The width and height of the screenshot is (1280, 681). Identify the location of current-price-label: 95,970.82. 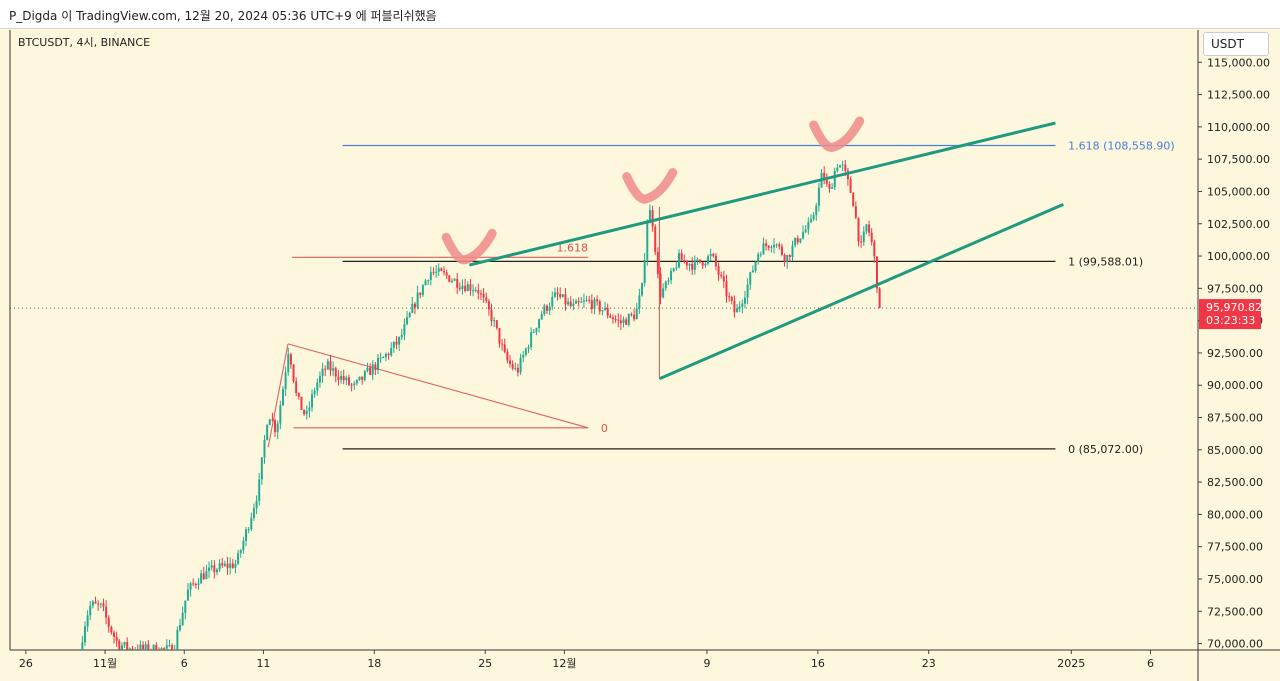
(1234, 307).